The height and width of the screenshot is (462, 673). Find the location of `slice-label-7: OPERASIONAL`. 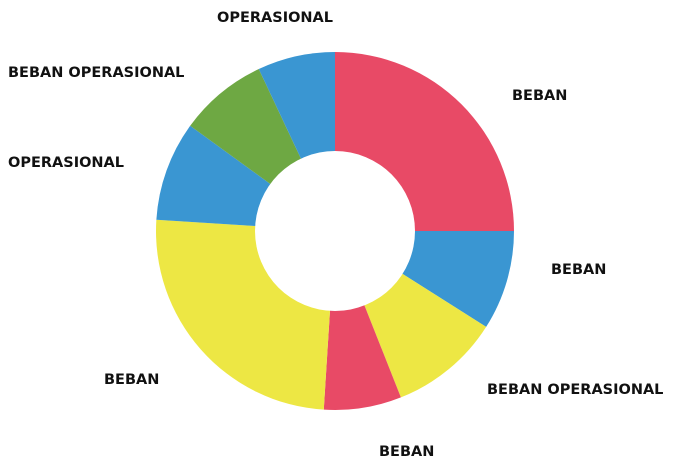

slice-label-7: OPERASIONAL is located at coordinates (275, 18).